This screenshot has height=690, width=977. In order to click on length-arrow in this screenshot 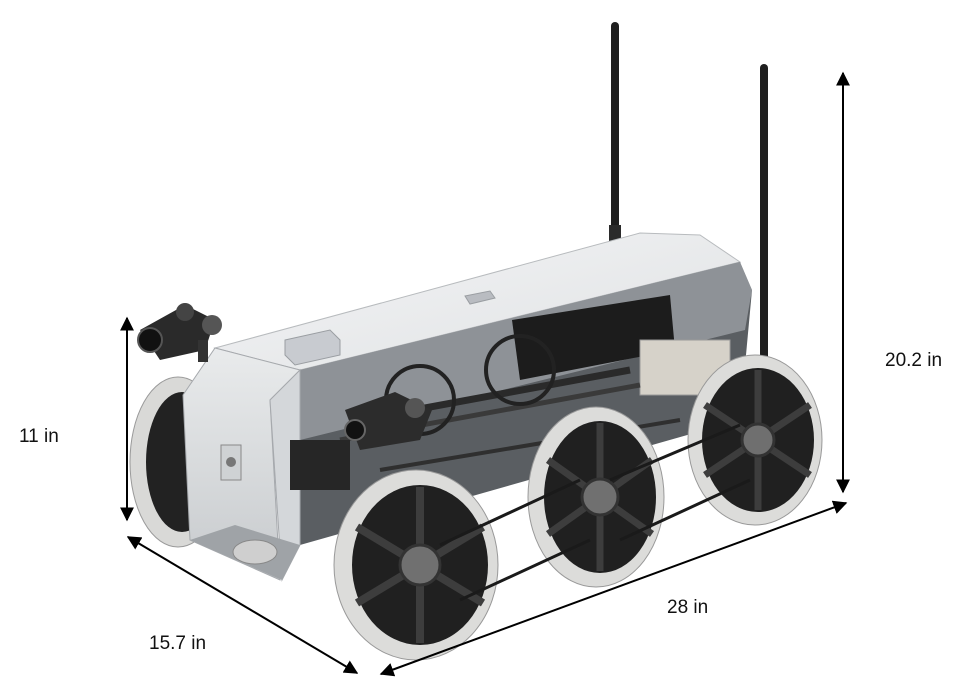, I will do `click(613, 588)`.